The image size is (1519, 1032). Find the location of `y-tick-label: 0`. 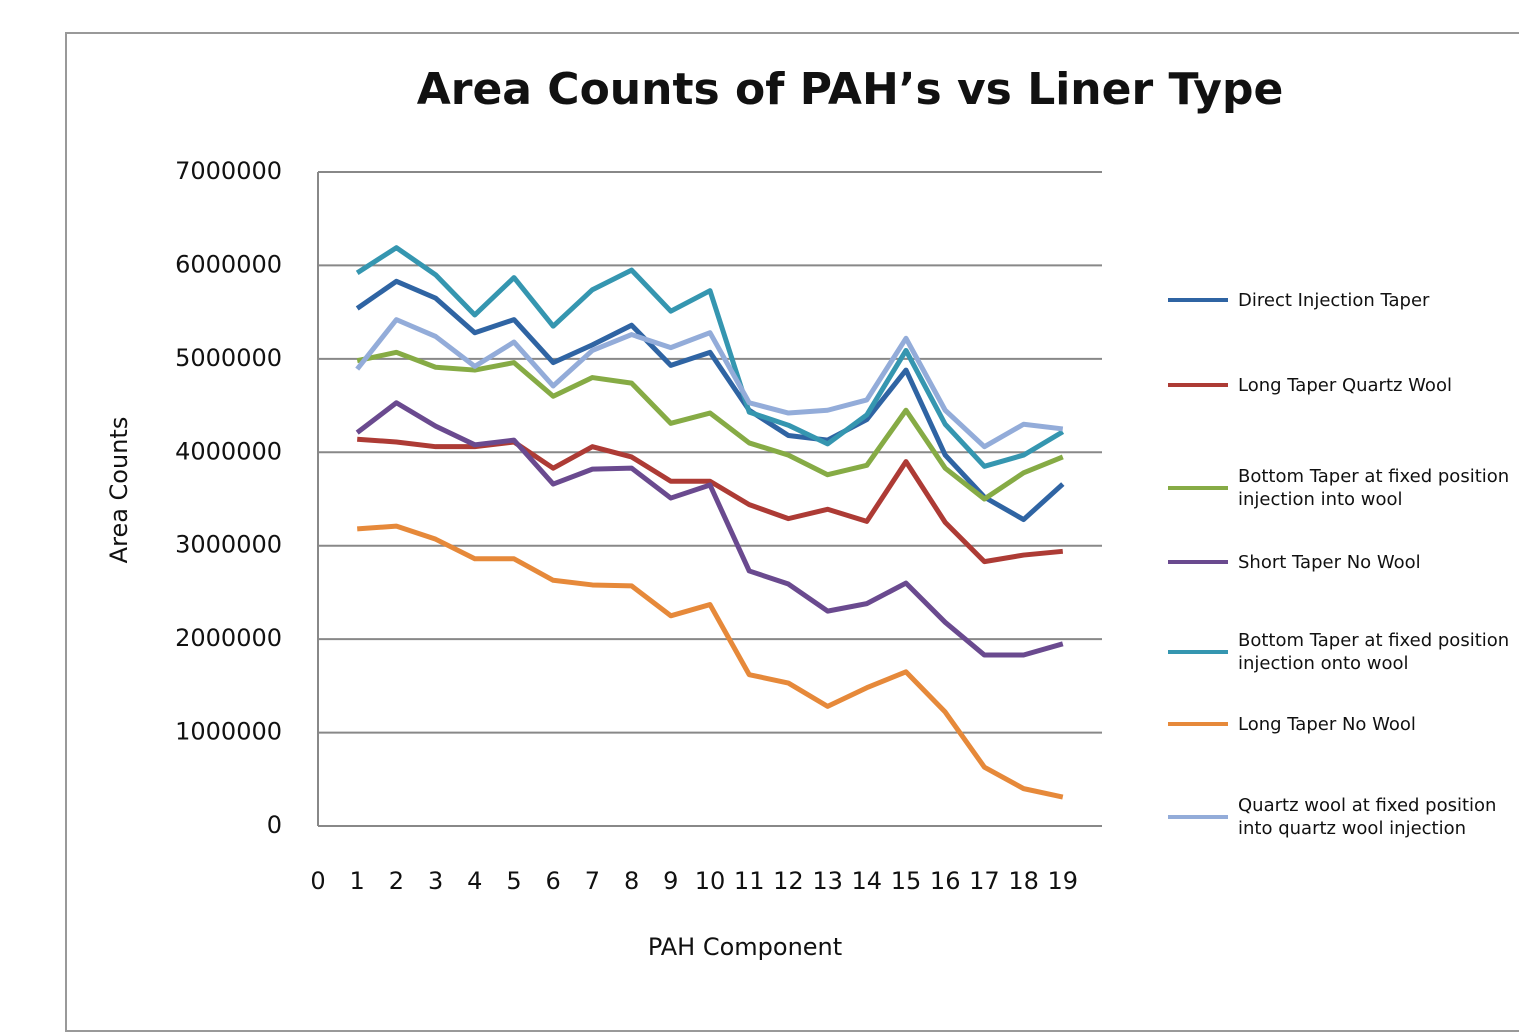

y-tick-label: 0 is located at coordinates (274, 825).